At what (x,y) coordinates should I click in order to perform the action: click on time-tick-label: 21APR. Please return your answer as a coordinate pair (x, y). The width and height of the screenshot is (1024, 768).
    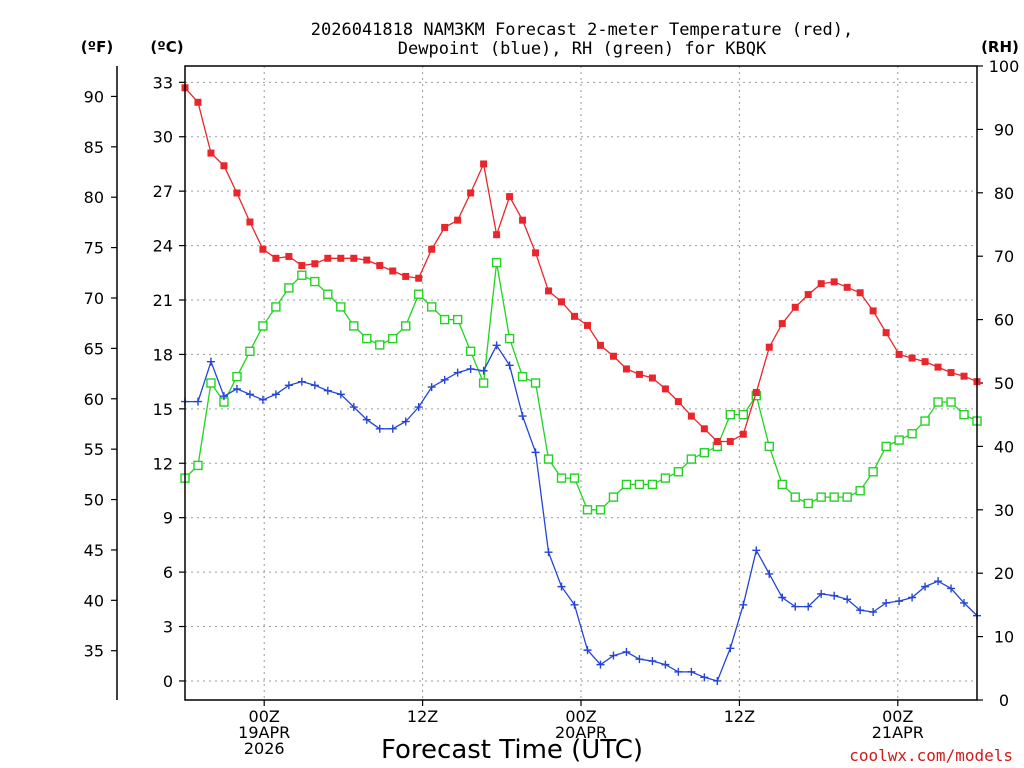
    Looking at the image, I should click on (898, 732).